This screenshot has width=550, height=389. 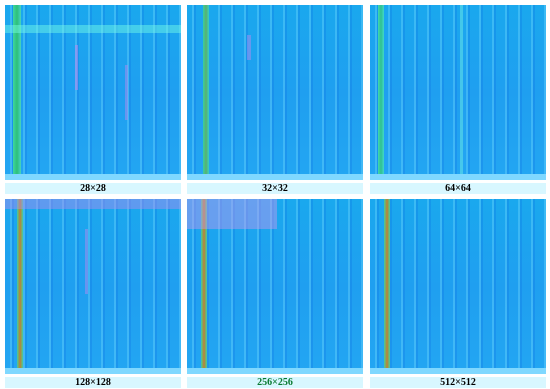 I want to click on panel-label: 512×512, so click(x=458, y=382).